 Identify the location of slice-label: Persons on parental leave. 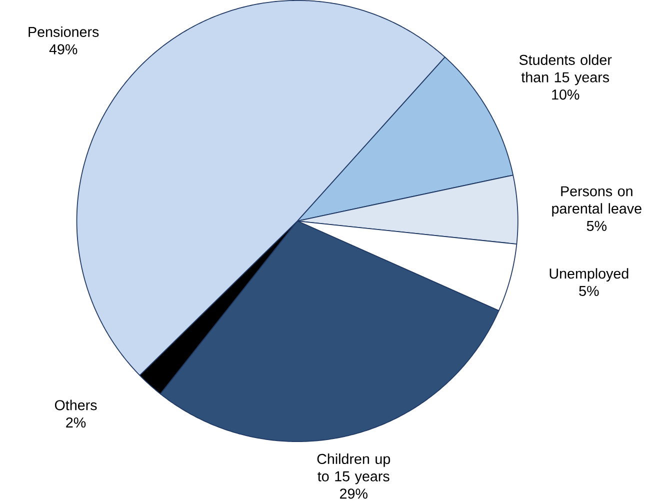
(597, 201).